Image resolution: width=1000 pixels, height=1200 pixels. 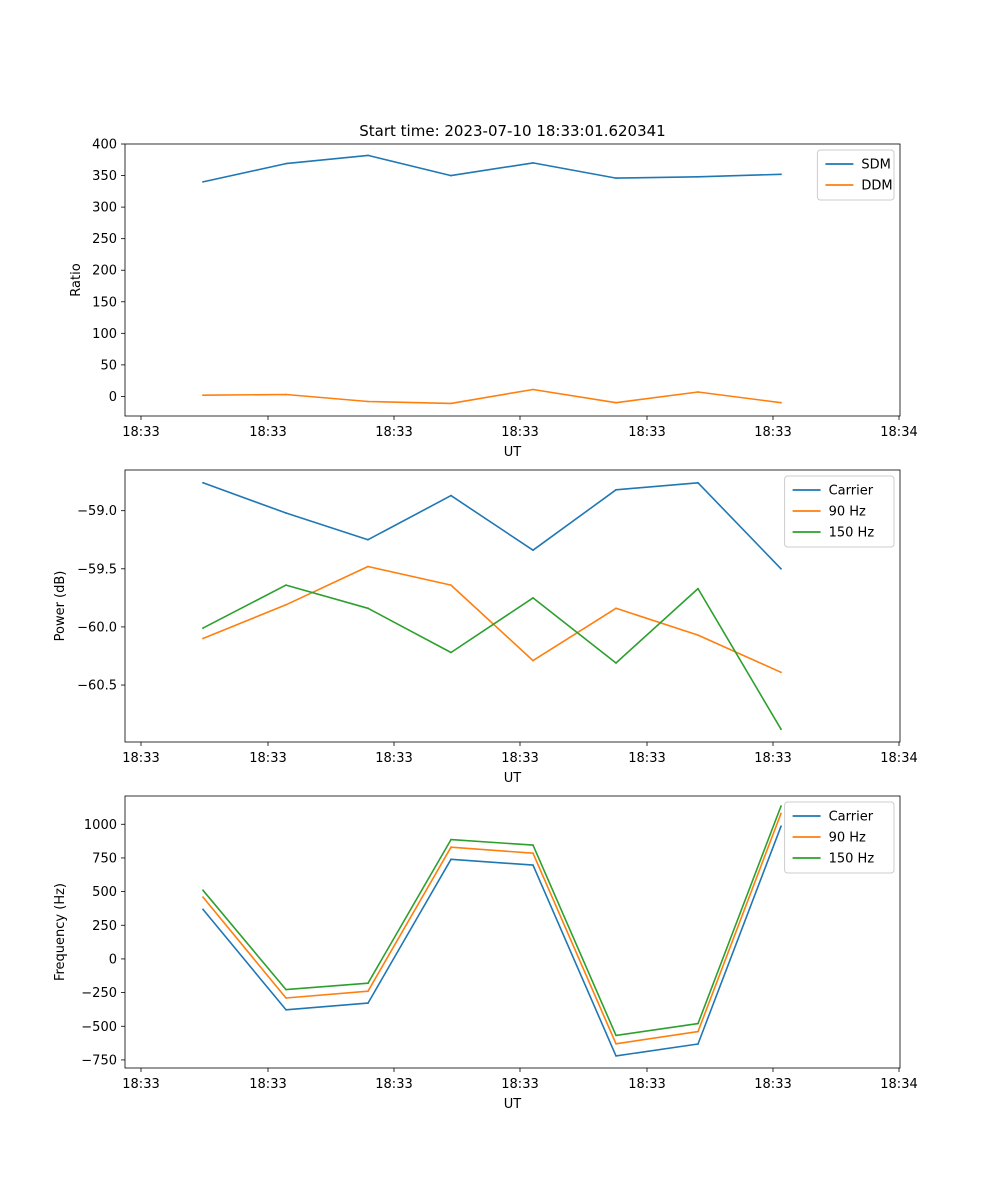 I want to click on y-tick-label: −750, so click(x=99, y=1060).